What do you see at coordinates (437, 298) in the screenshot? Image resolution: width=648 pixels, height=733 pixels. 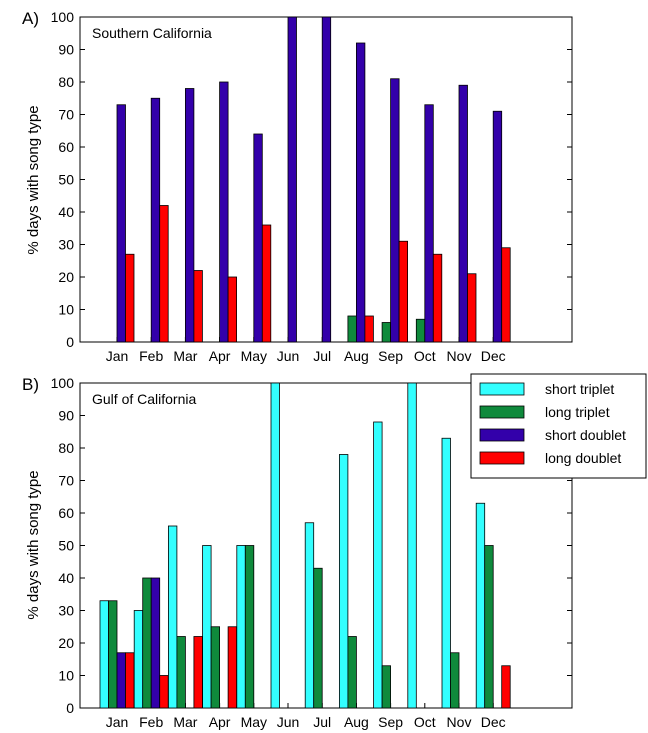 I see `bar-long-doublet-oct` at bounding box center [437, 298].